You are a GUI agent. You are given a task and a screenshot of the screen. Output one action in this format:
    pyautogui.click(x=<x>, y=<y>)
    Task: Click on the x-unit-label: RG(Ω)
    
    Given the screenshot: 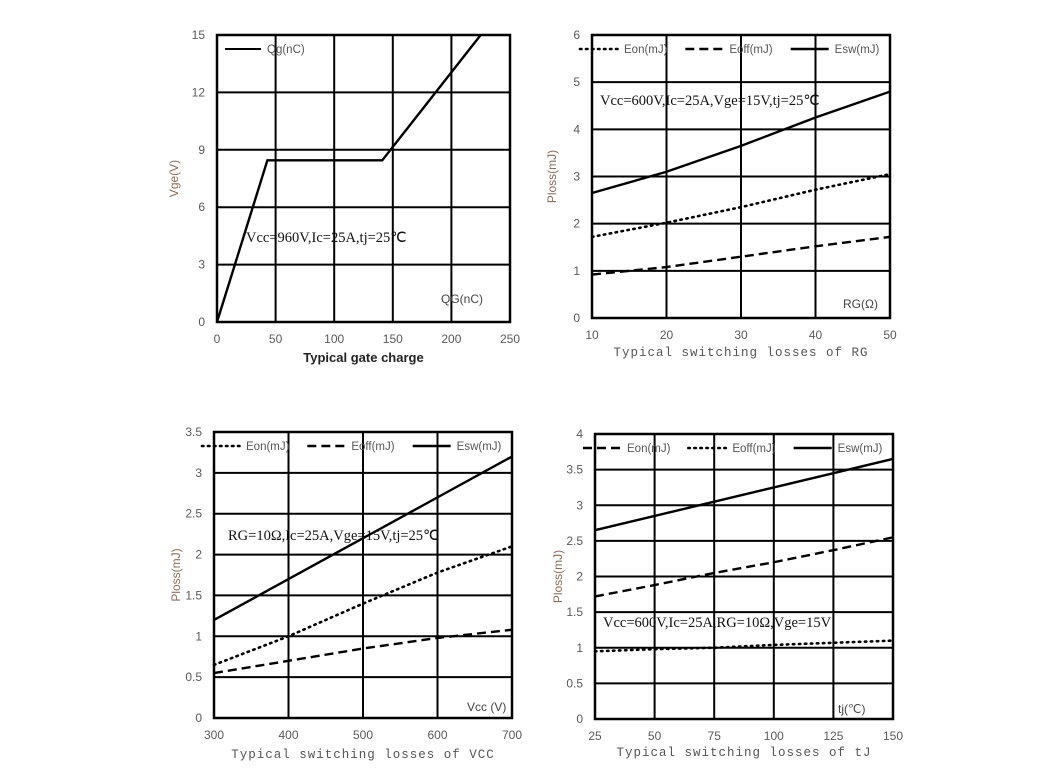 What is the action you would take?
    pyautogui.click(x=860, y=304)
    